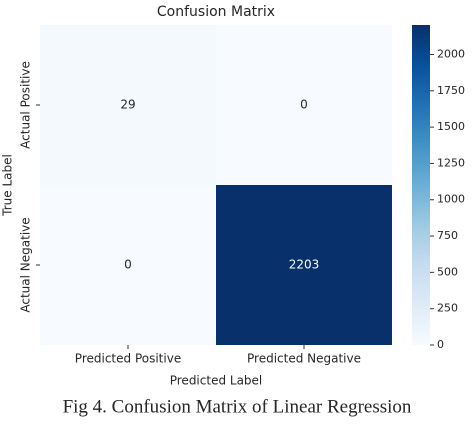  I want to click on y-tick-label: Actual Positive, so click(26, 105).